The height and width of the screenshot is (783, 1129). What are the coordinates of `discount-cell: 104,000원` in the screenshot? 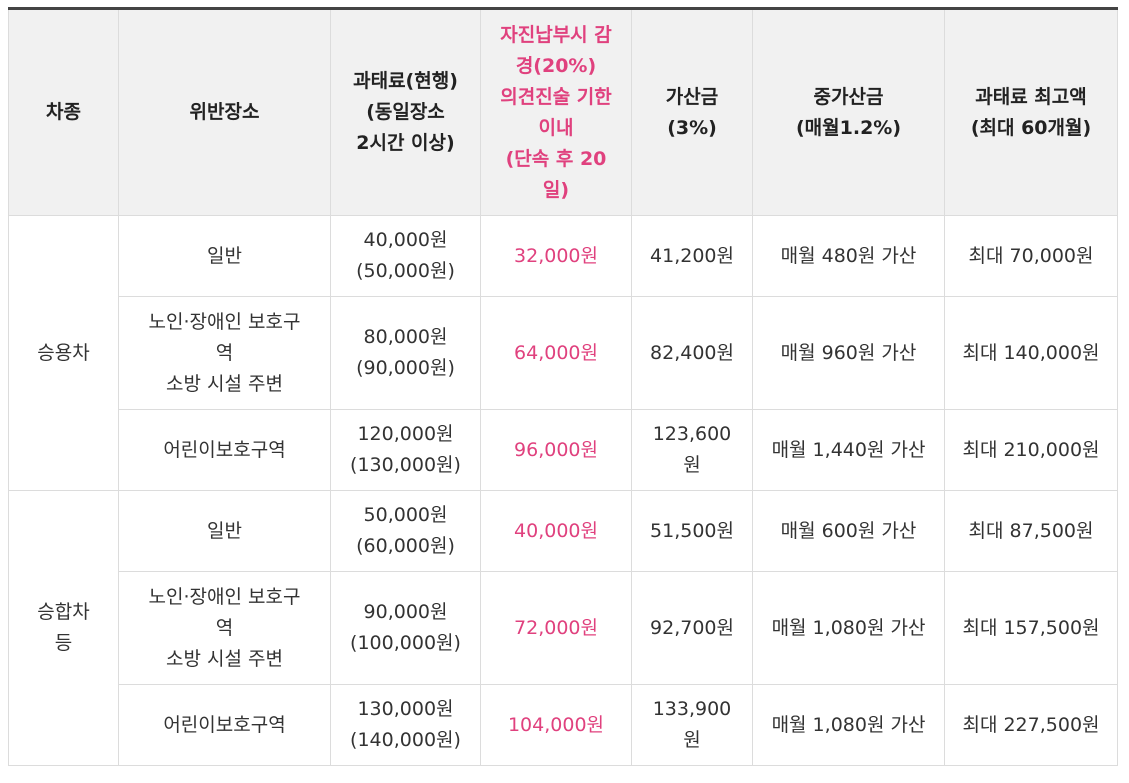 It's located at (556, 725).